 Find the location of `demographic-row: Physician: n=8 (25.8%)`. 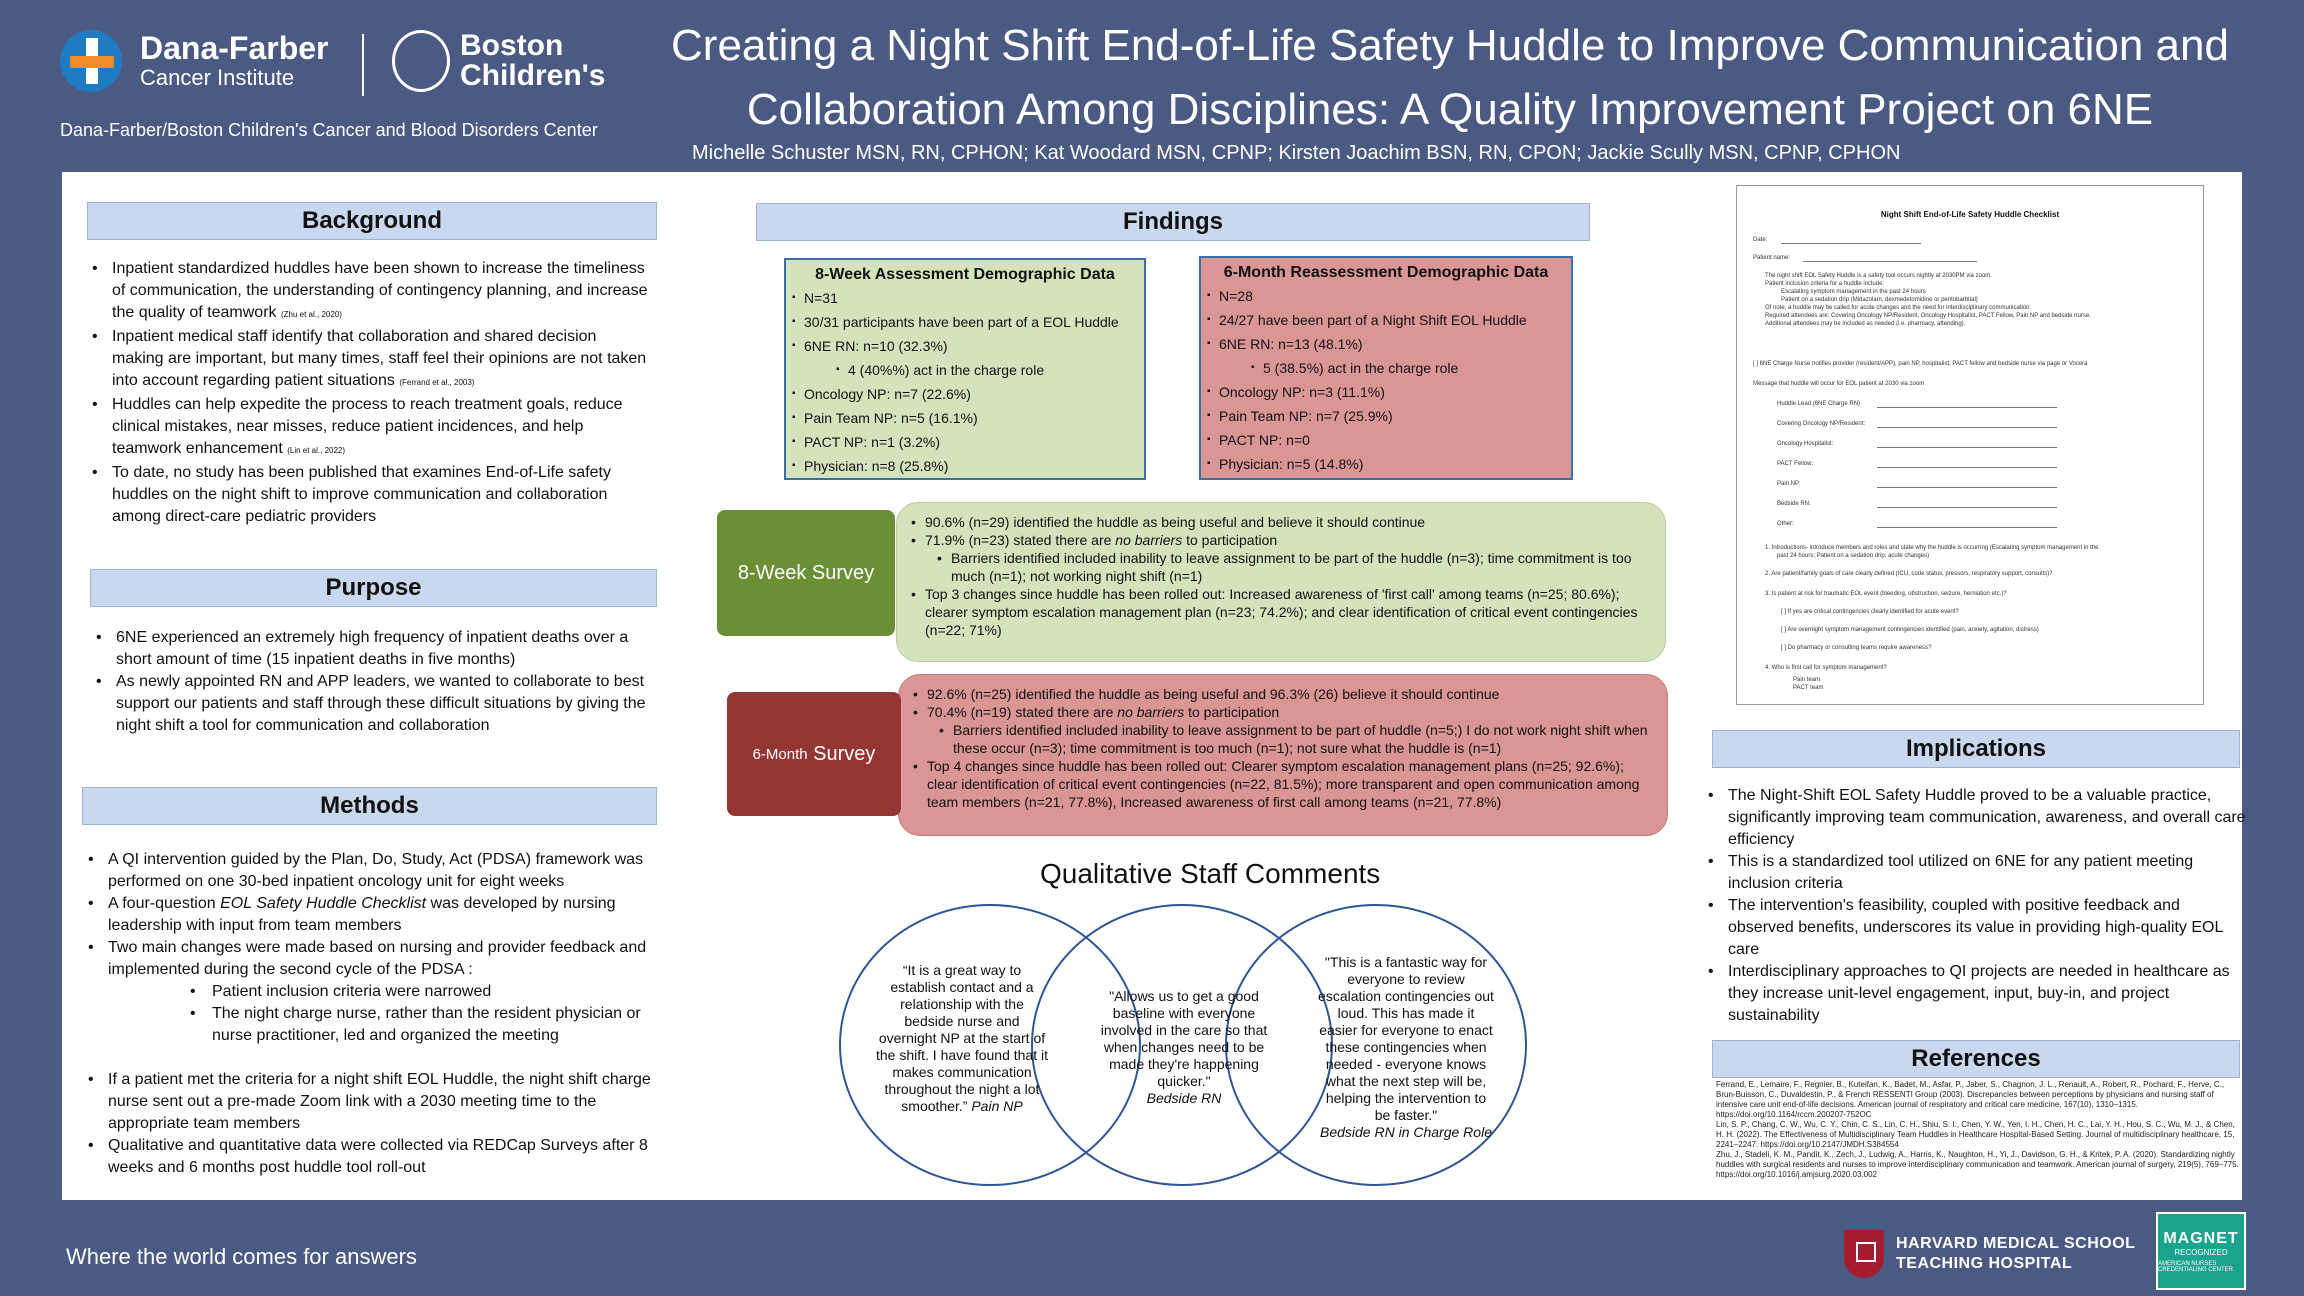

demographic-row: Physician: n=8 (25.8%) is located at coordinates (964, 466).